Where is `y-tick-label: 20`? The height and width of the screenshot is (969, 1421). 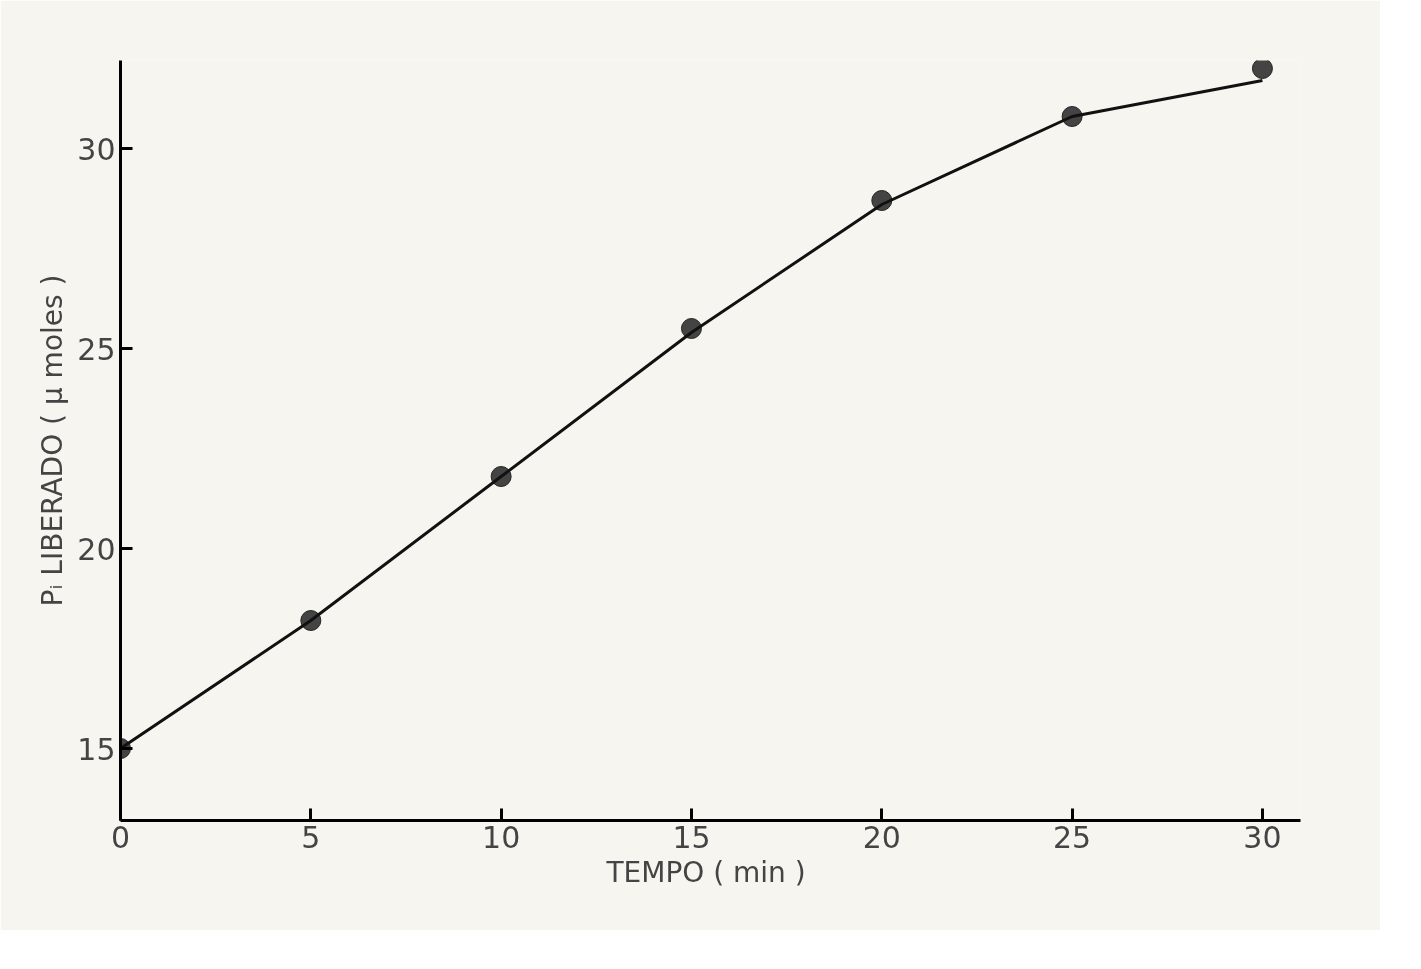 y-tick-label: 20 is located at coordinates (96, 549).